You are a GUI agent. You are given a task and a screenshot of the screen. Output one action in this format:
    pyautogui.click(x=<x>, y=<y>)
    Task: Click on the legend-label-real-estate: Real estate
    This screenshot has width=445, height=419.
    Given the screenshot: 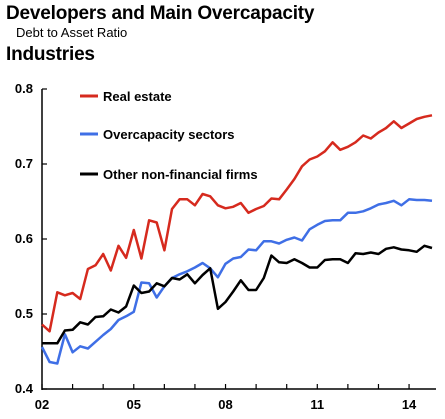 What is the action you would take?
    pyautogui.click(x=137, y=96)
    